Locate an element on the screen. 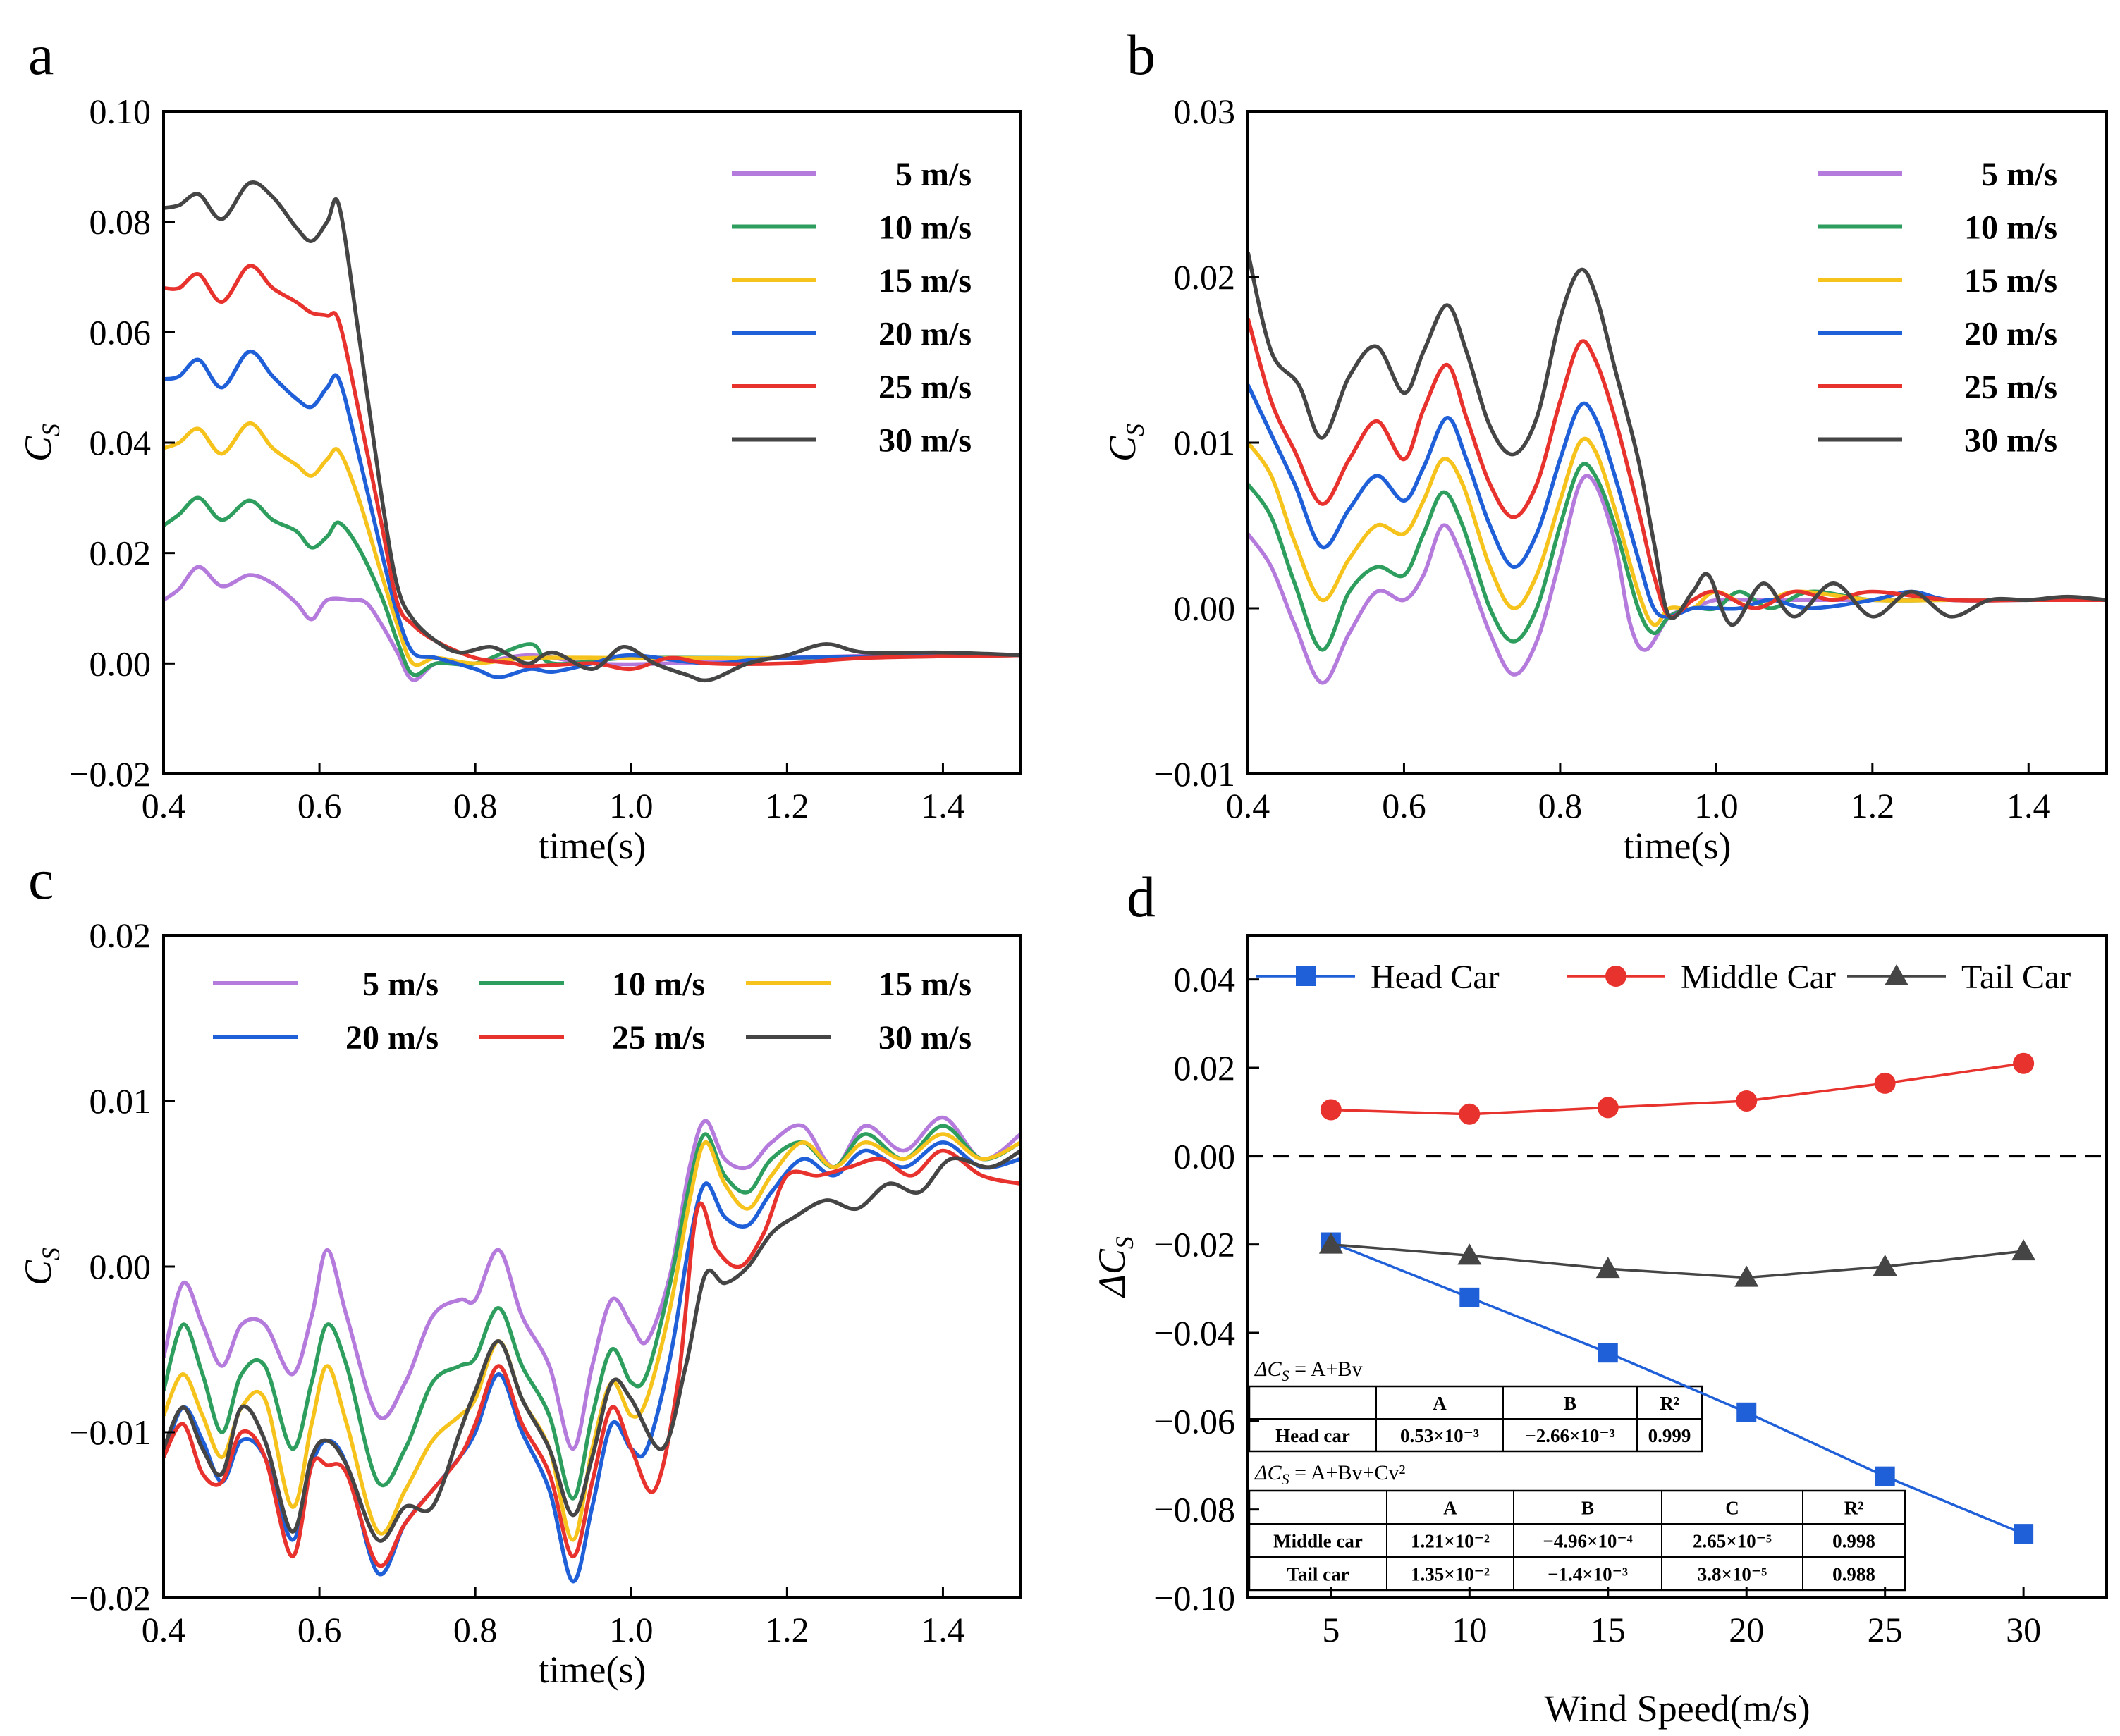 Image resolution: width=2120 pixels, height=1736 pixels. legend: 5 m/s 10 m/s 15 m/s 20 m/s 25 m/s 30 m/s is located at coordinates (1938, 308).